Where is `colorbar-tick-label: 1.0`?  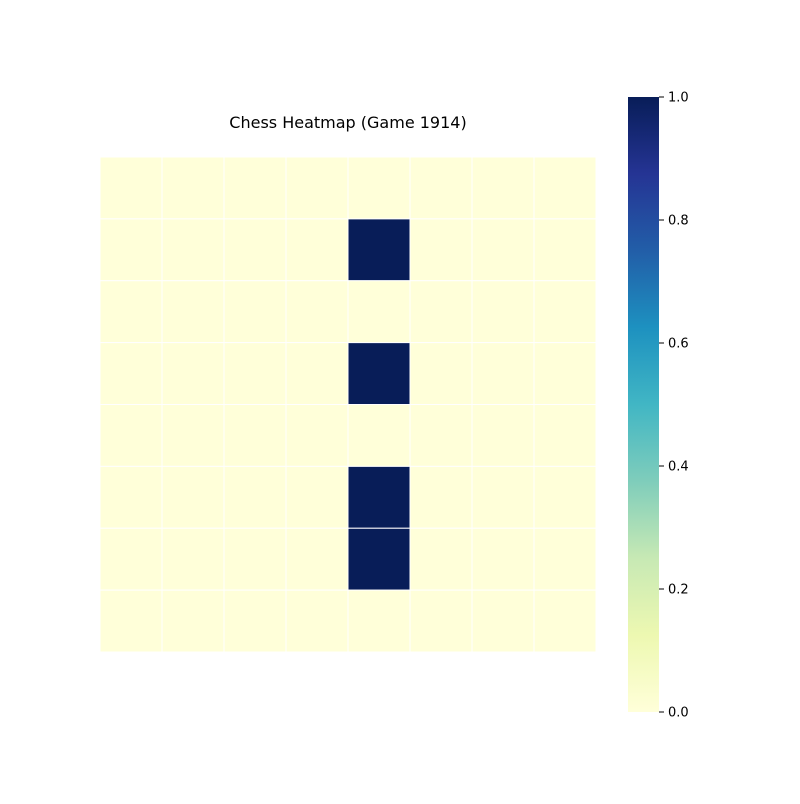 colorbar-tick-label: 1.0 is located at coordinates (678, 98).